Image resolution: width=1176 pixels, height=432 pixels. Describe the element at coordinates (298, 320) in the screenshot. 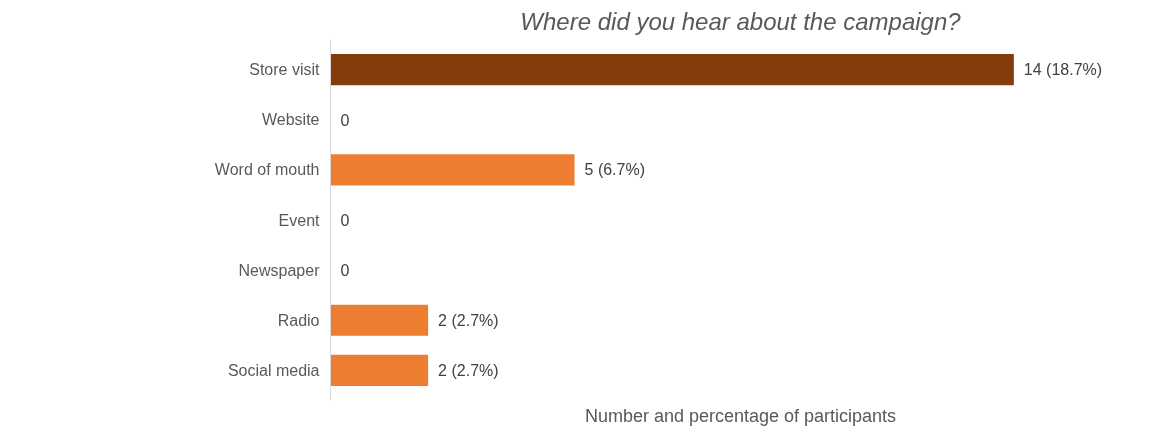

I see `y-tick-label: Radio` at that location.